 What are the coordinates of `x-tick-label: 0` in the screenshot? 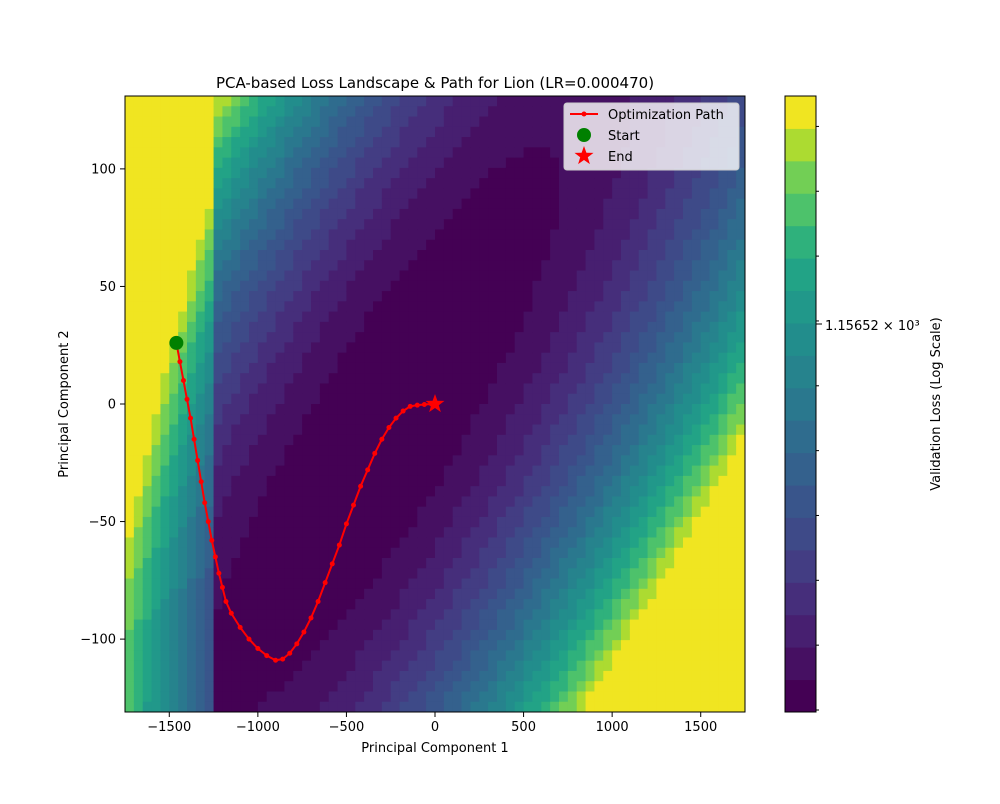 It's located at (435, 727).